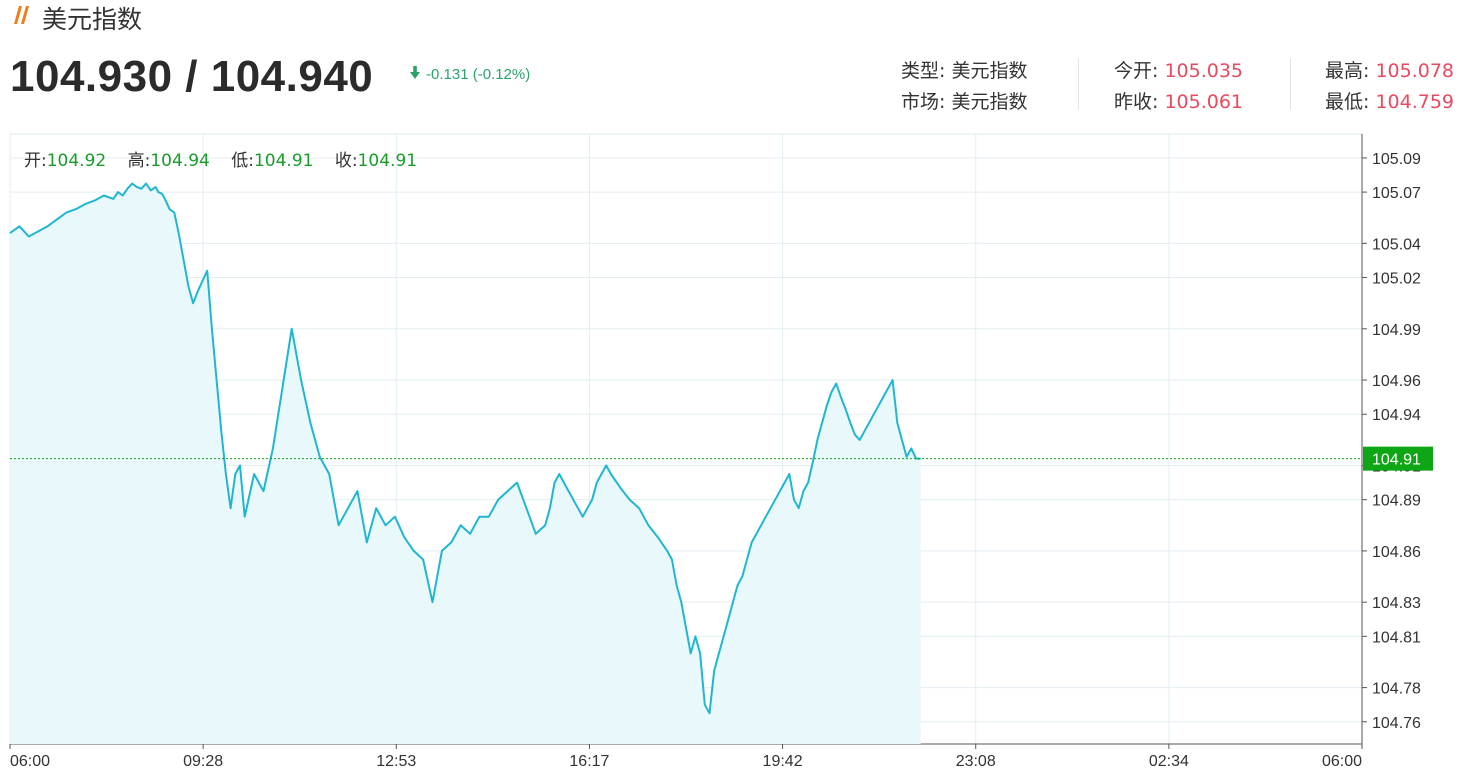 The image size is (1473, 774). Describe the element at coordinates (387, 161) in the screenshot. I see `ohlc-close-value: 104.91` at that location.